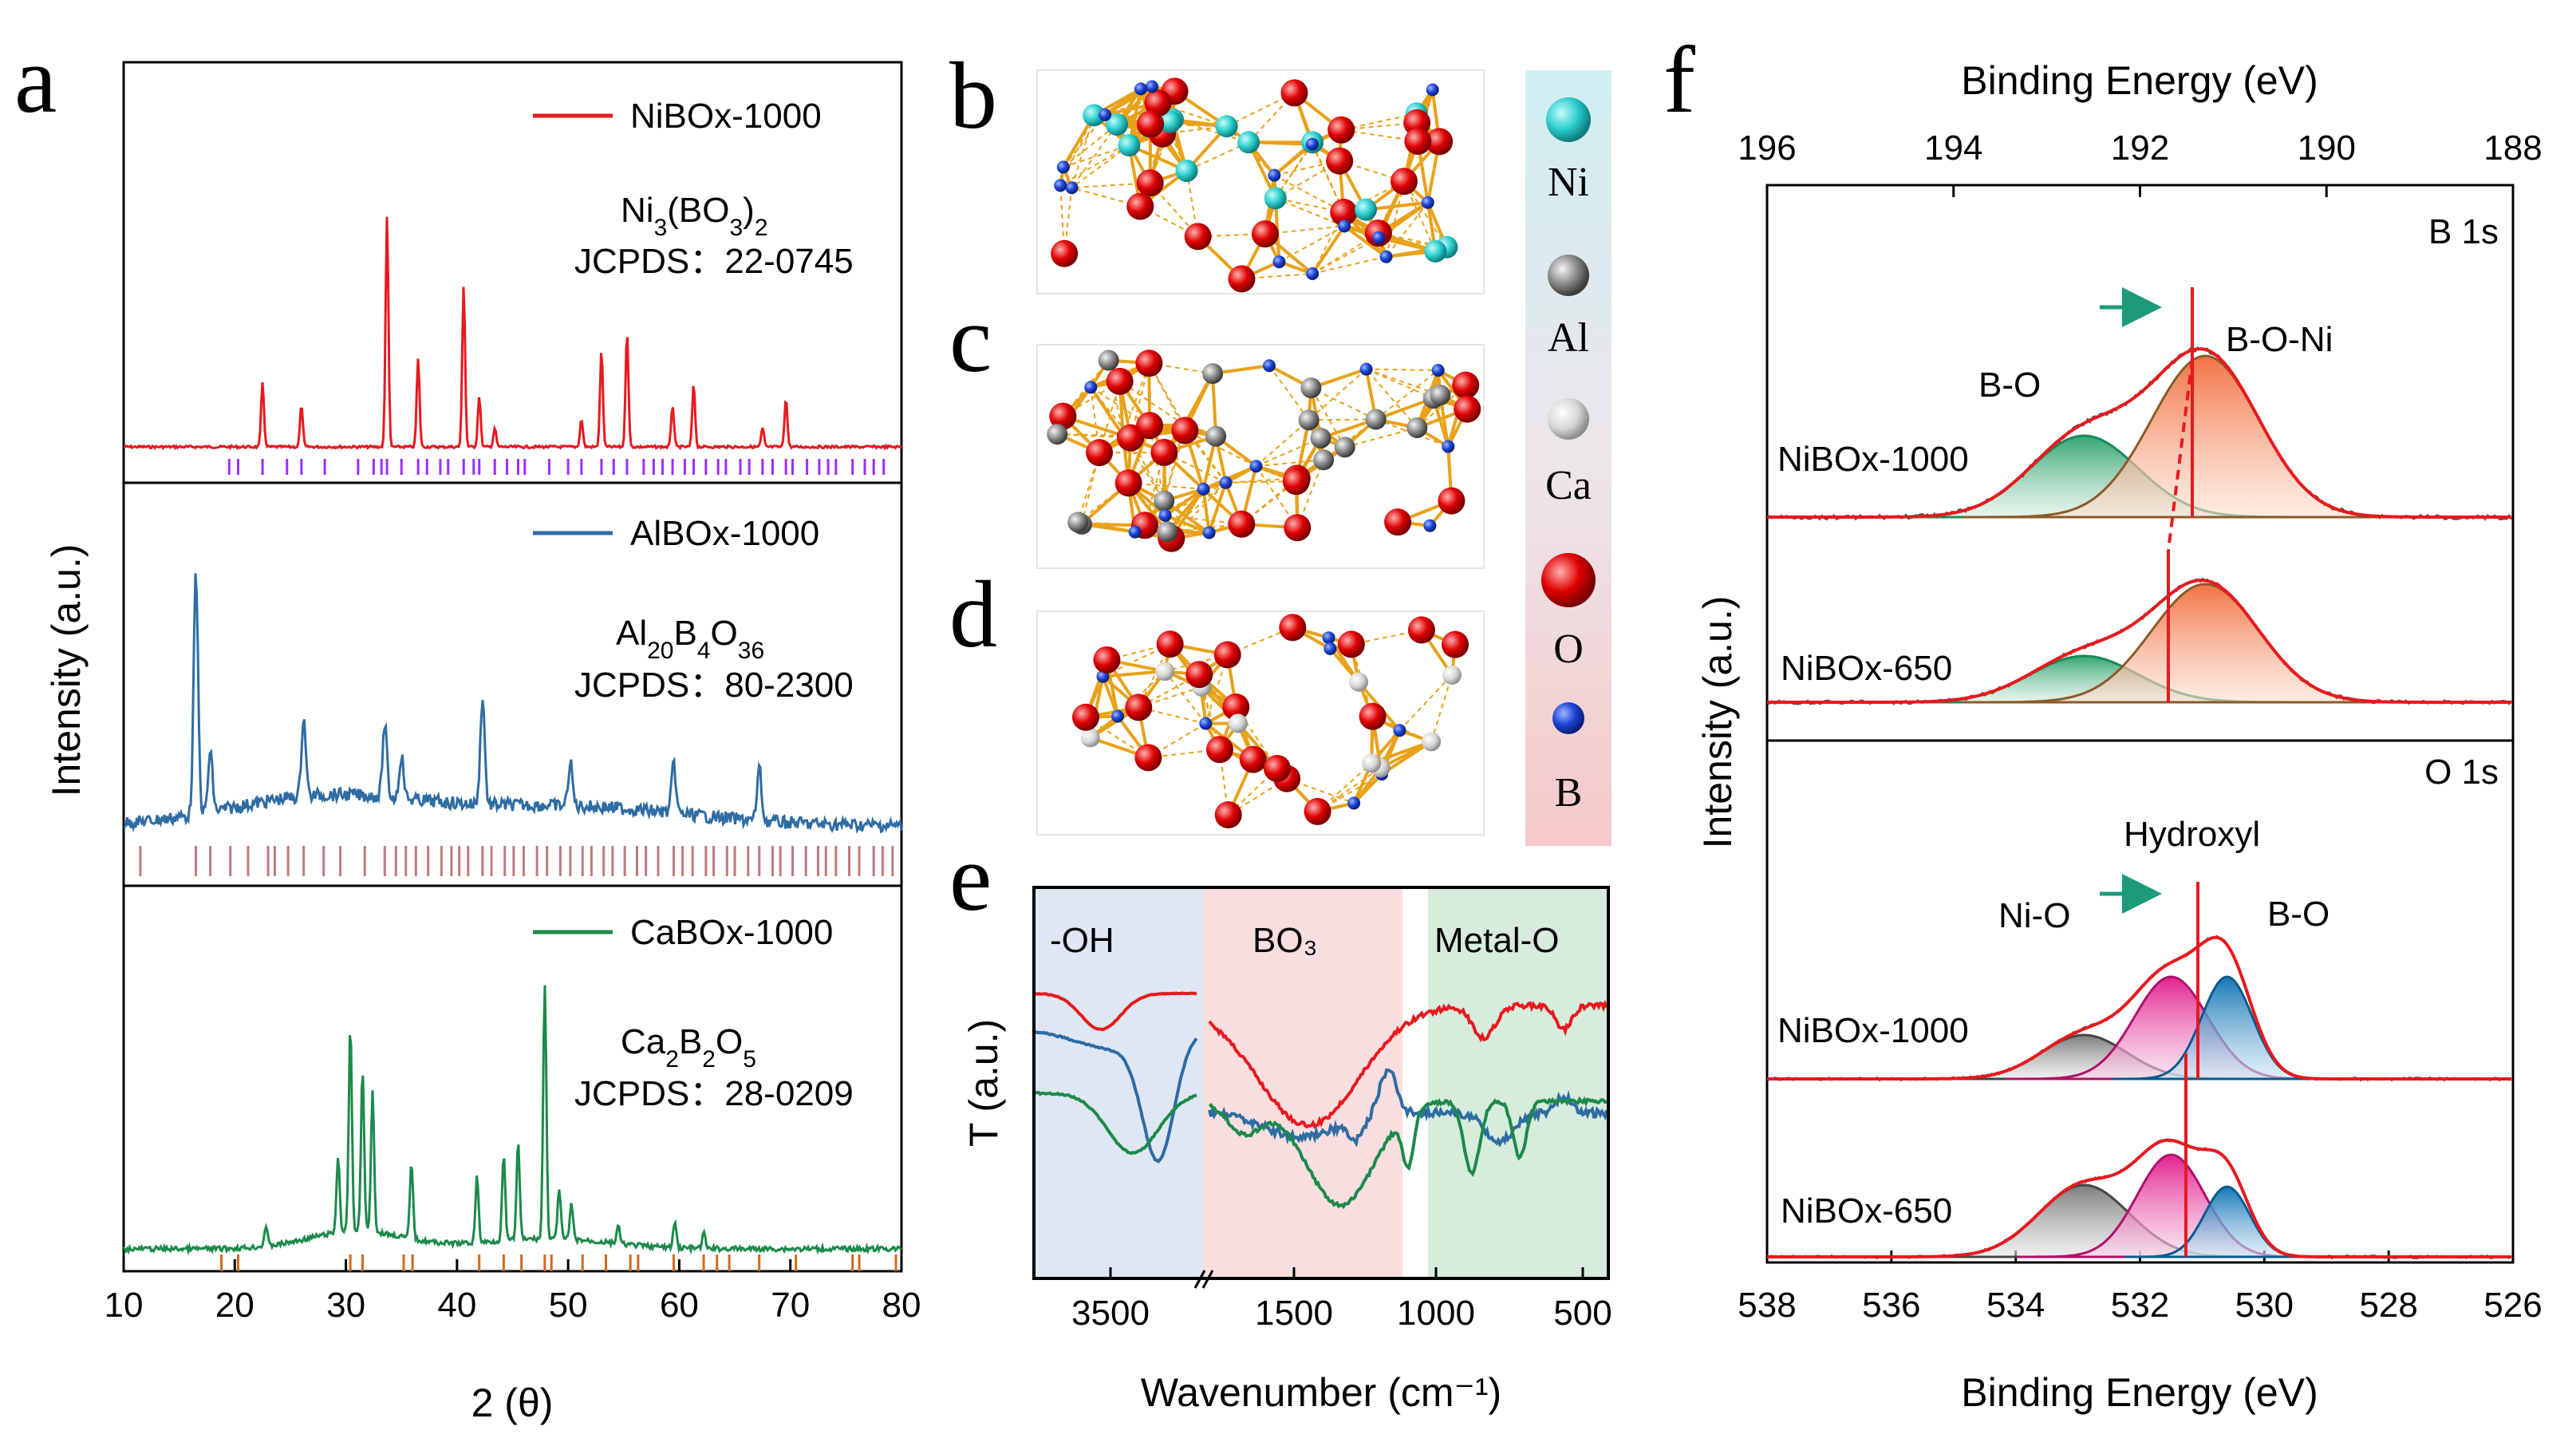 The height and width of the screenshot is (1446, 2576). Describe the element at coordinates (714, 261) in the screenshot. I see `jcpds-22-0745: JCPDS：22-0745` at that location.